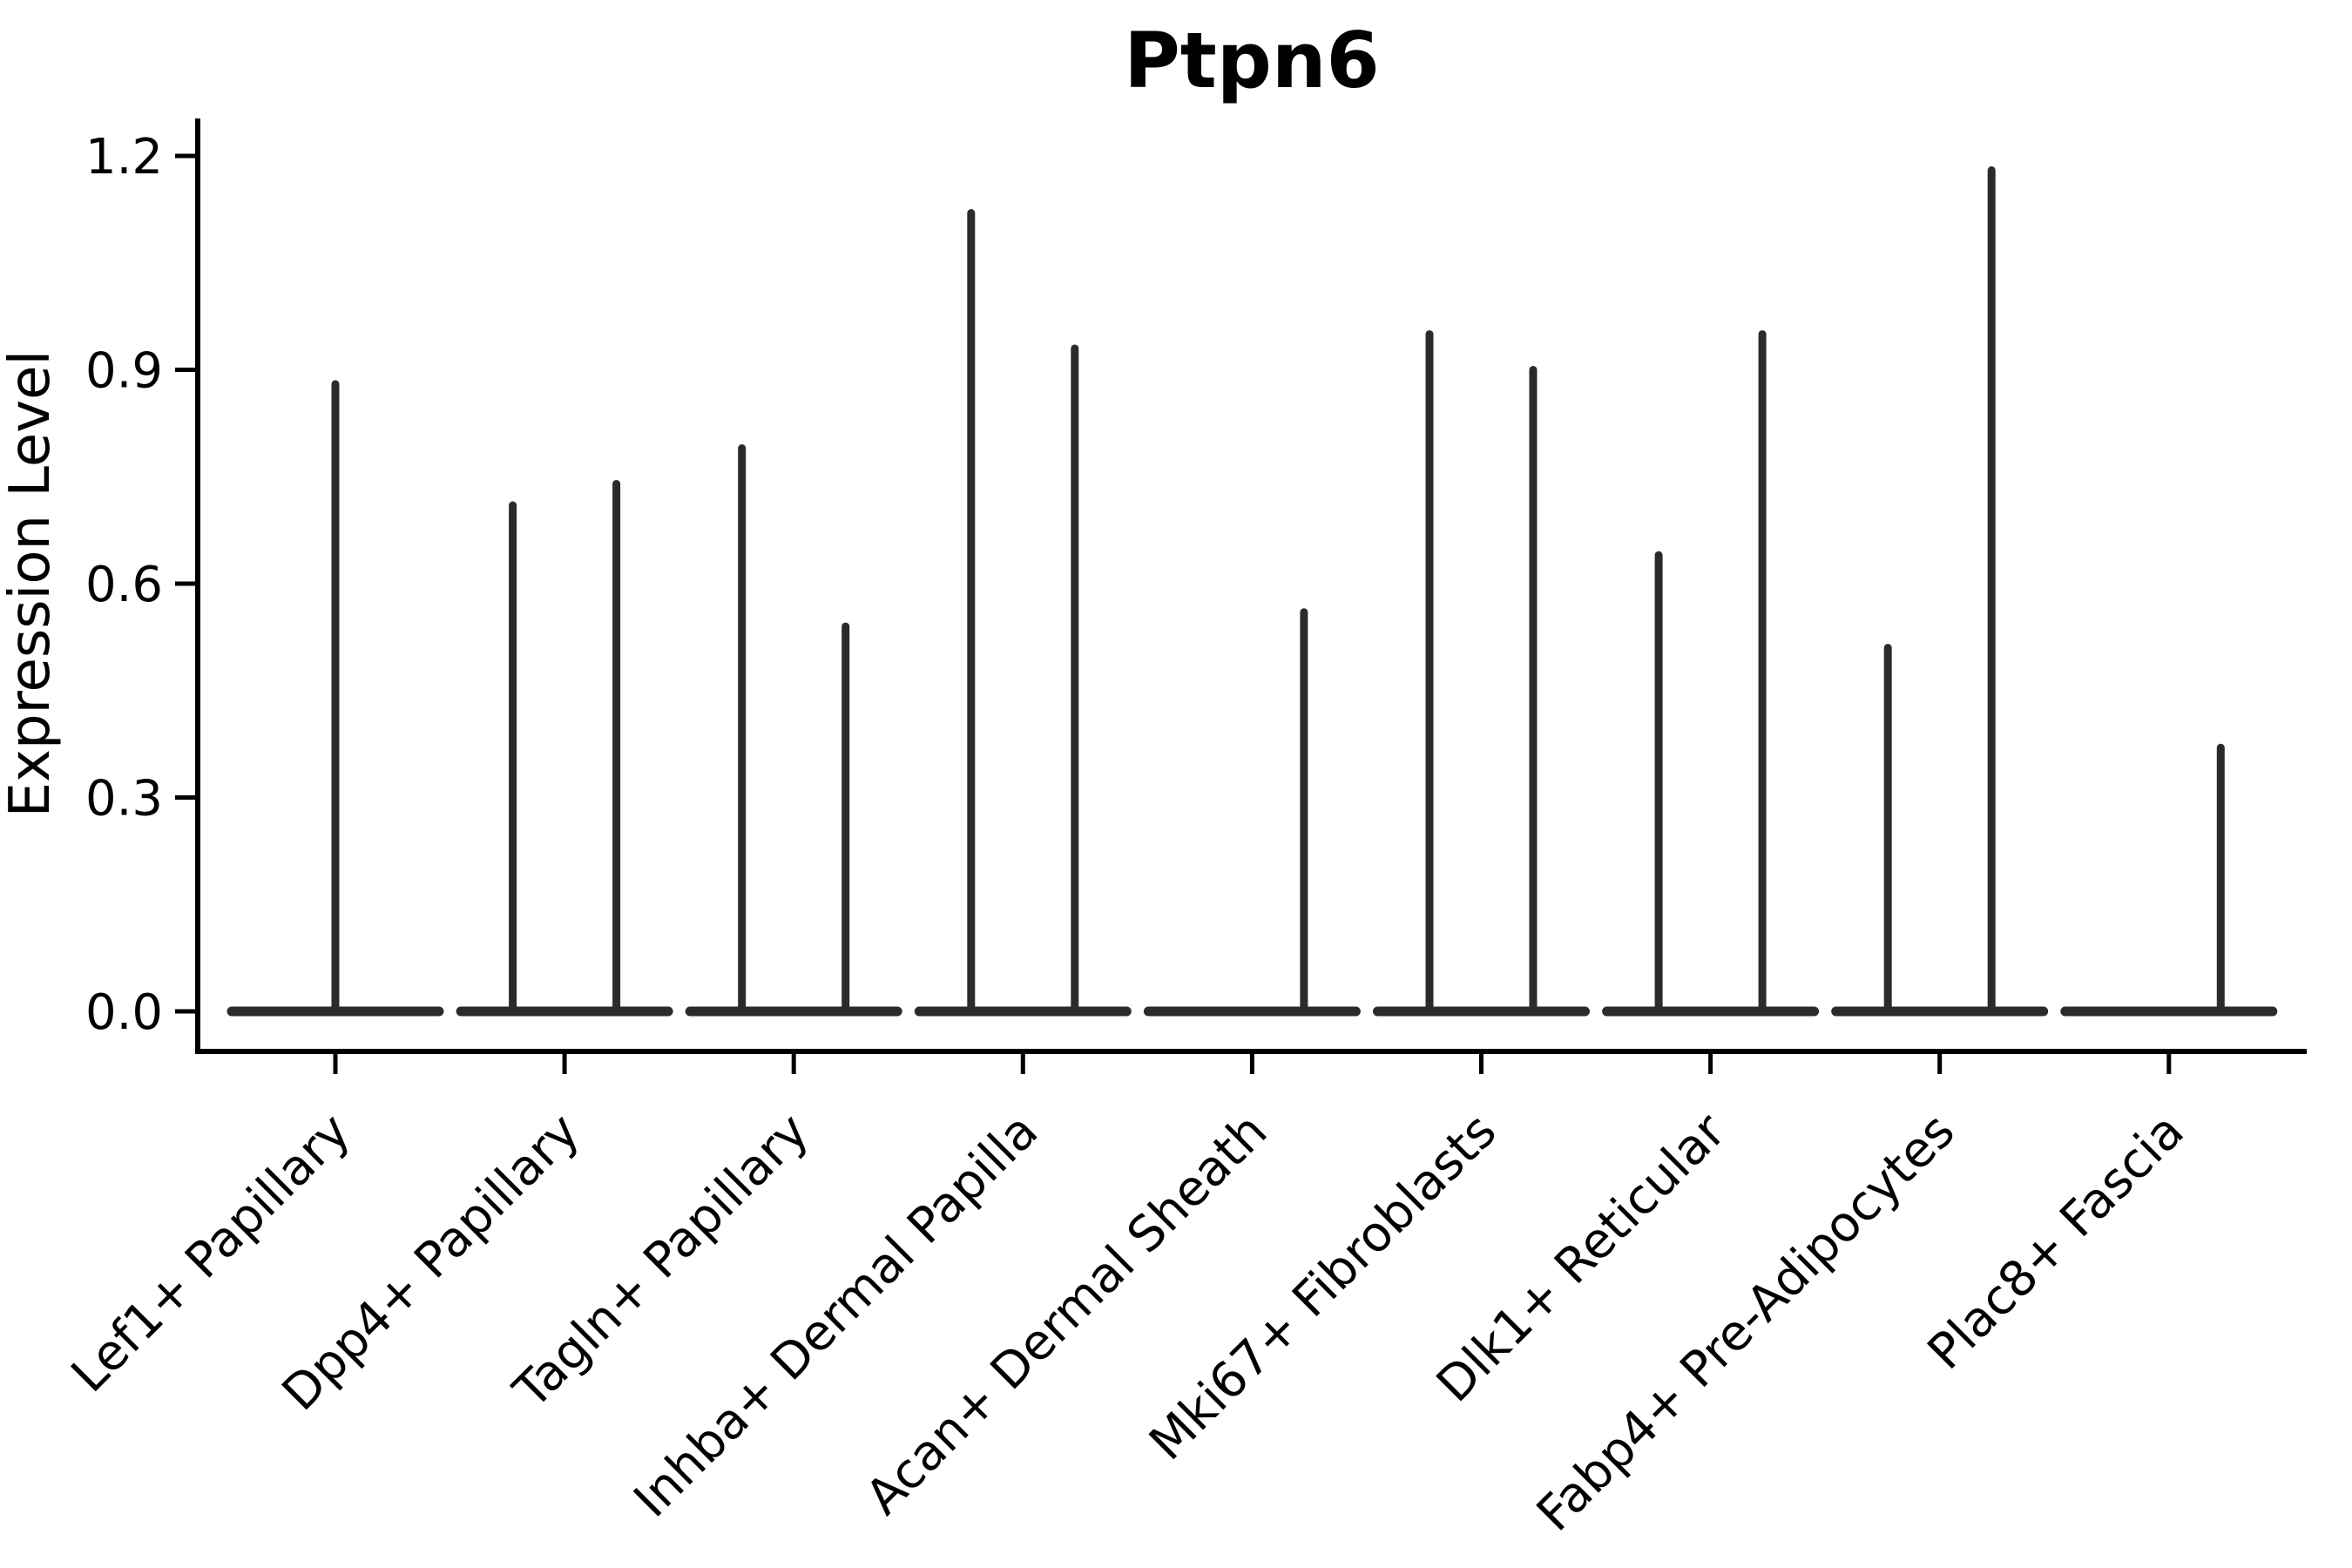 The height and width of the screenshot is (1568, 2352). Describe the element at coordinates (32, 584) in the screenshot. I see `y-axis-label: Expression Level` at that location.